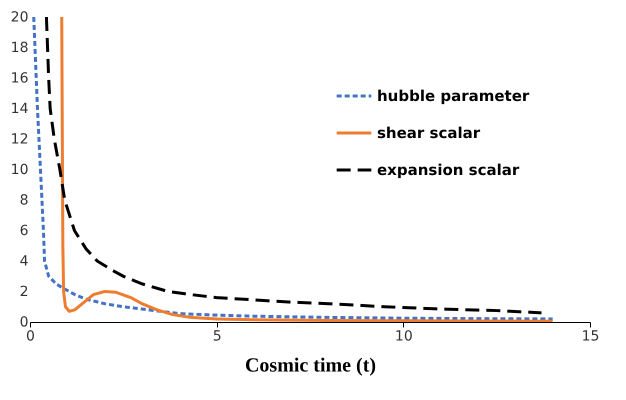 The height and width of the screenshot is (400, 626). What do you see at coordinates (217, 336) in the screenshot?
I see `x-tick-label: 5` at bounding box center [217, 336].